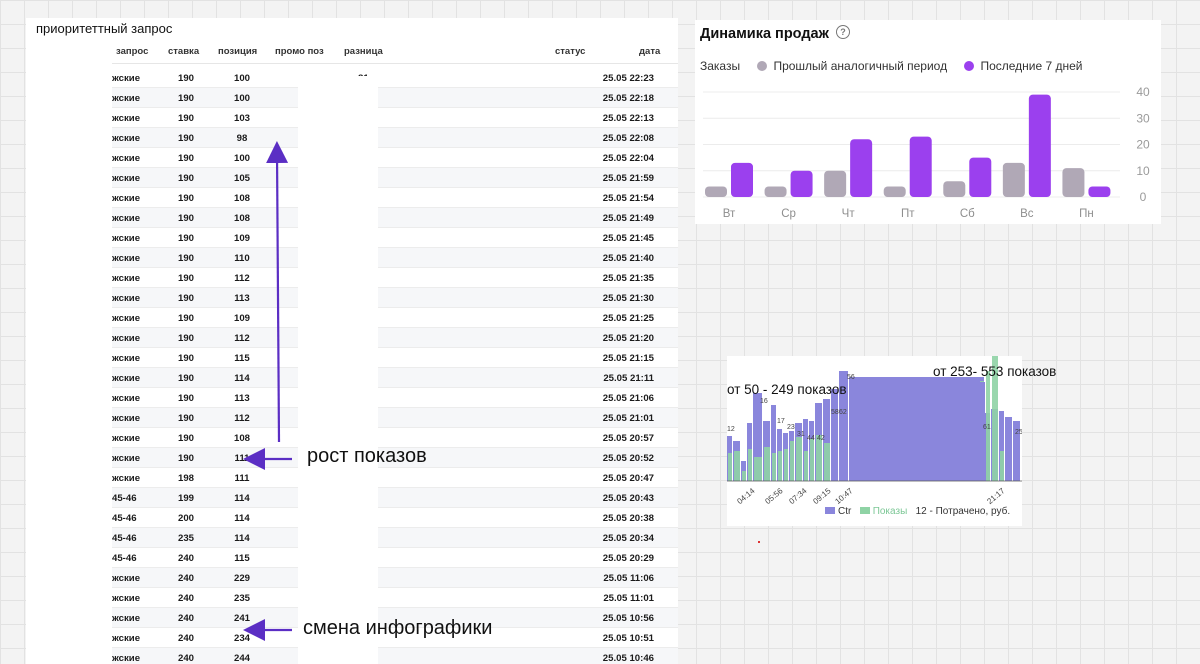 This screenshot has height=664, width=1200. I want to click on value-label: 62, so click(843, 412).